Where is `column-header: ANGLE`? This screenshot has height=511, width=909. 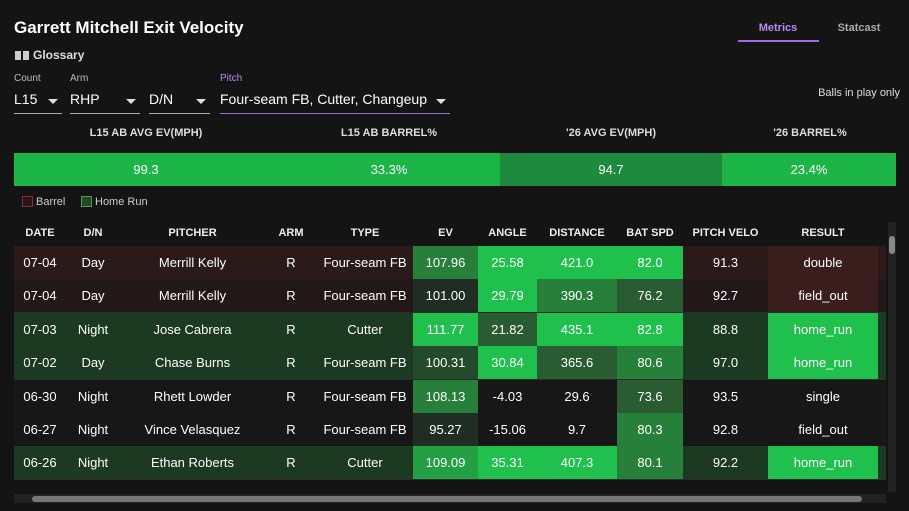 column-header: ANGLE is located at coordinates (507, 233).